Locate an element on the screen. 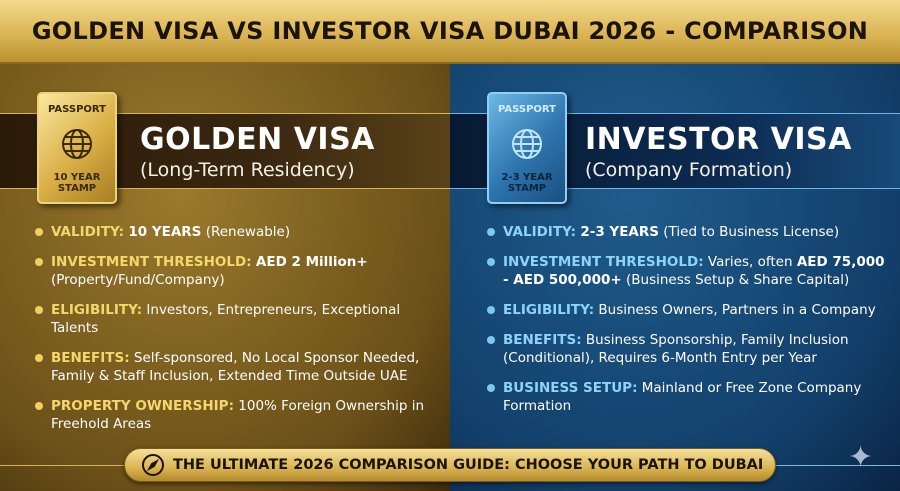 This screenshot has width=900, height=491. golden-subtitle: (Long-Term Residency) is located at coordinates (247, 170).